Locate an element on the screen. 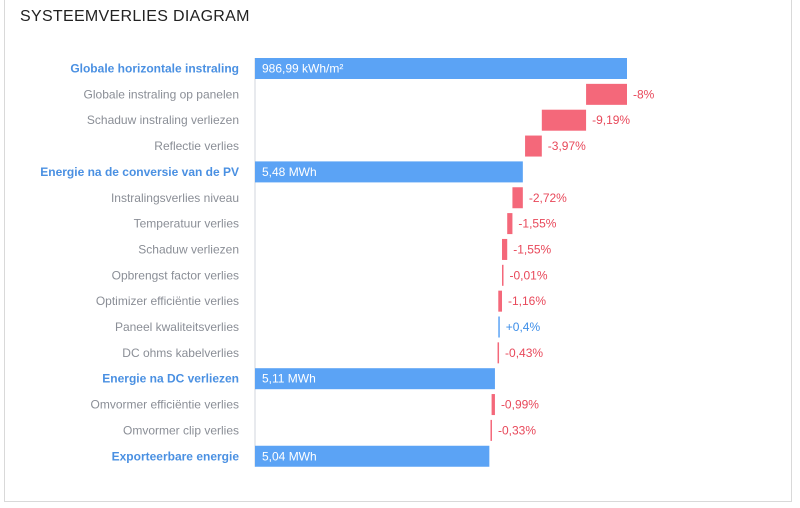 The width and height of the screenshot is (800, 508). row-label: Temperatuur verlies is located at coordinates (186, 224).